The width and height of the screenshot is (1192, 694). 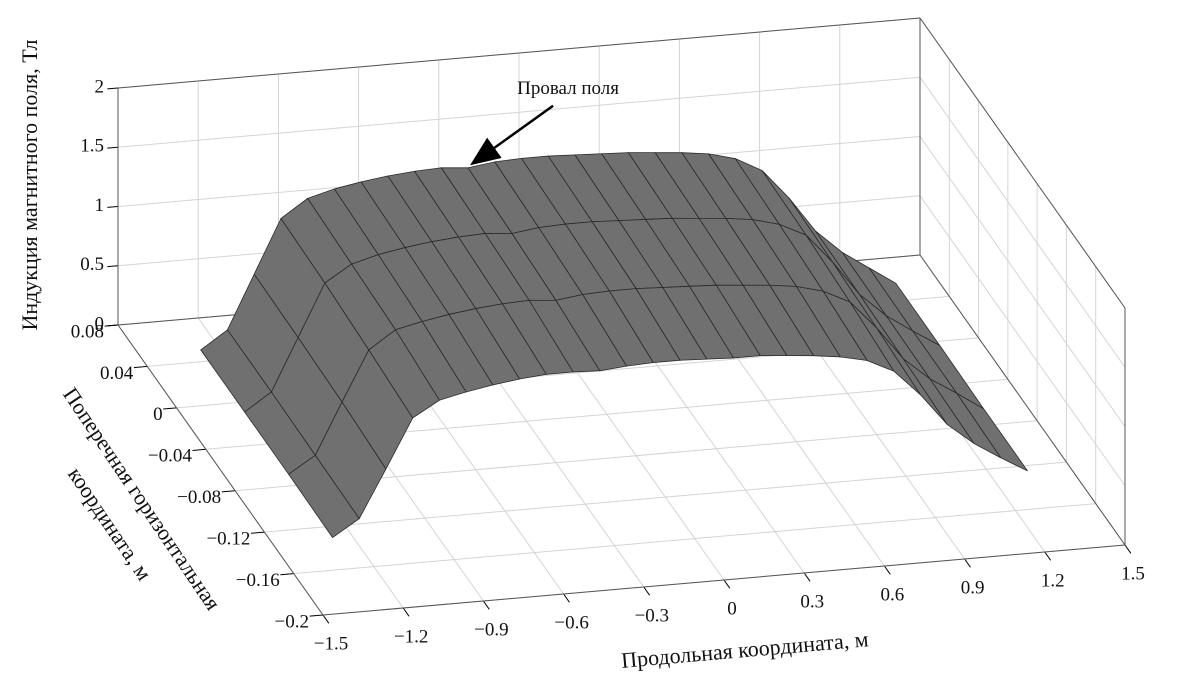 I want to click on x-tick-label: −0.6, so click(x=571, y=622).